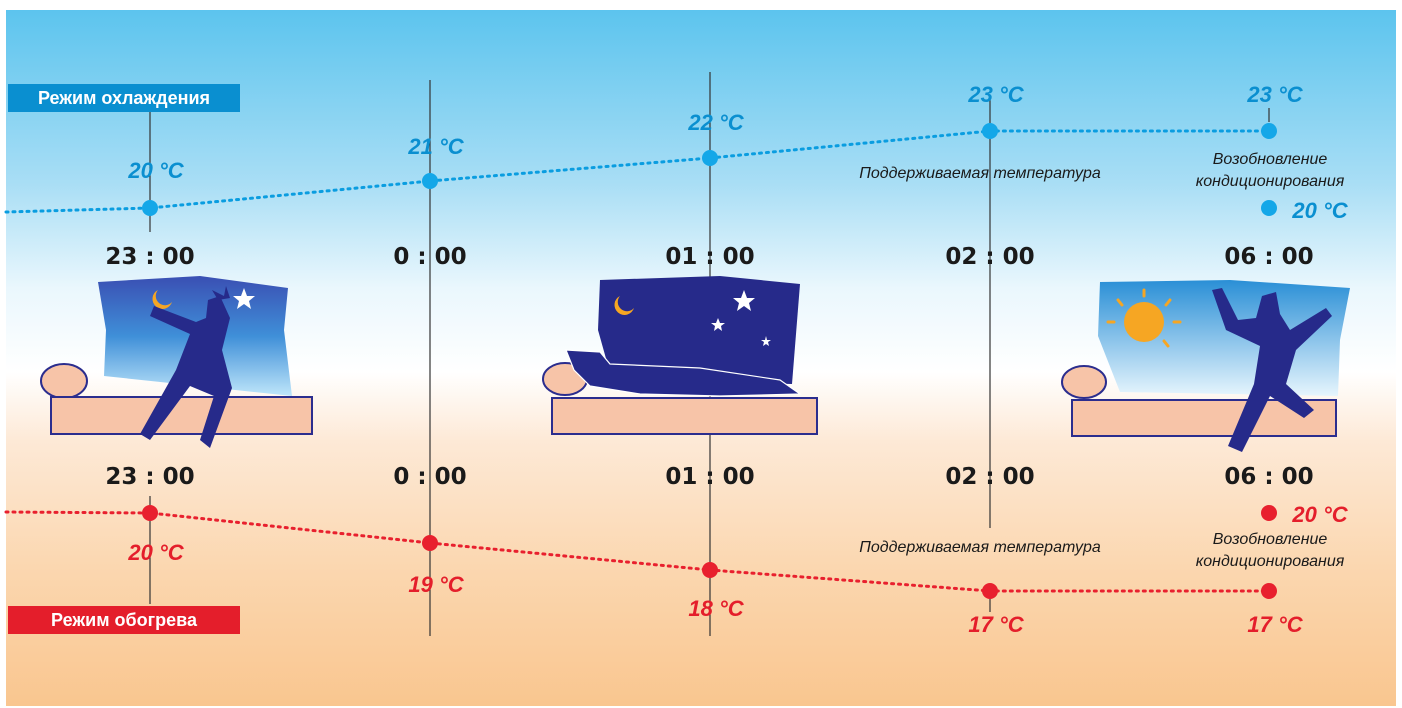 The width and height of the screenshot is (1402, 708). Describe the element at coordinates (716, 122) in the screenshot. I see `cooling-temp-3: 22 °C` at that location.